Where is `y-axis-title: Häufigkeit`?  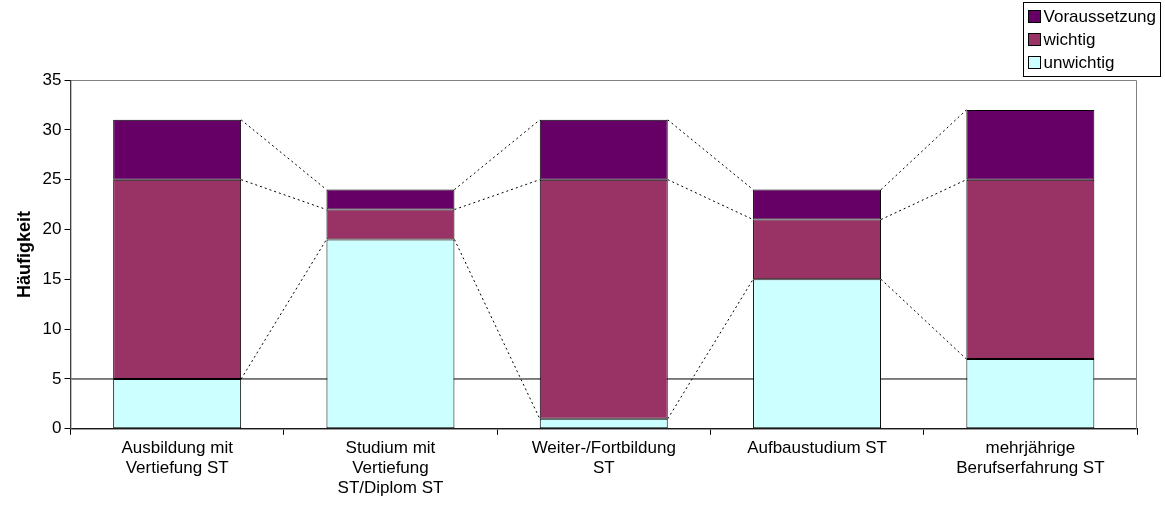
y-axis-title: Häufigkeit is located at coordinates (23, 254).